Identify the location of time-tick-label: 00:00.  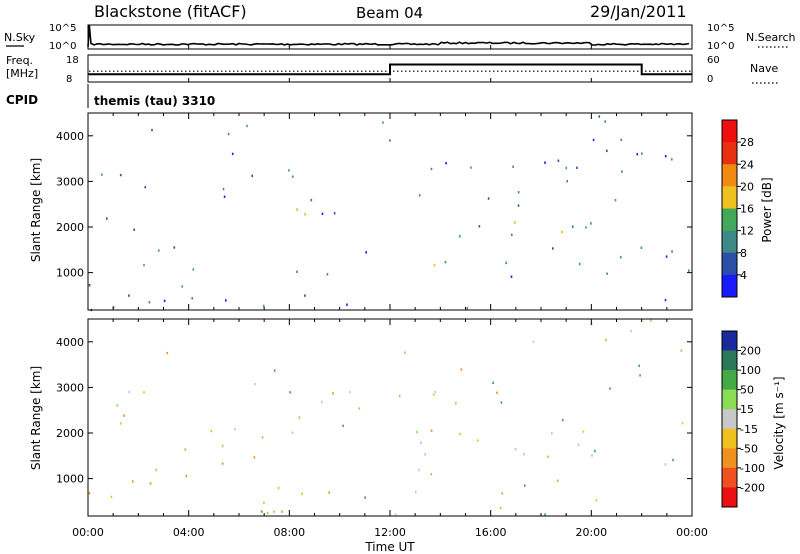
(692, 532).